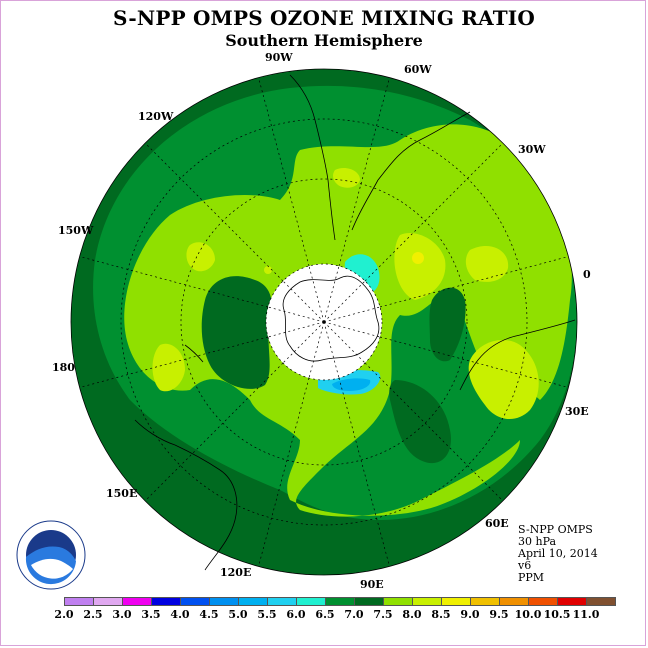  What do you see at coordinates (531, 577) in the screenshot?
I see `info-units: PPM` at bounding box center [531, 577].